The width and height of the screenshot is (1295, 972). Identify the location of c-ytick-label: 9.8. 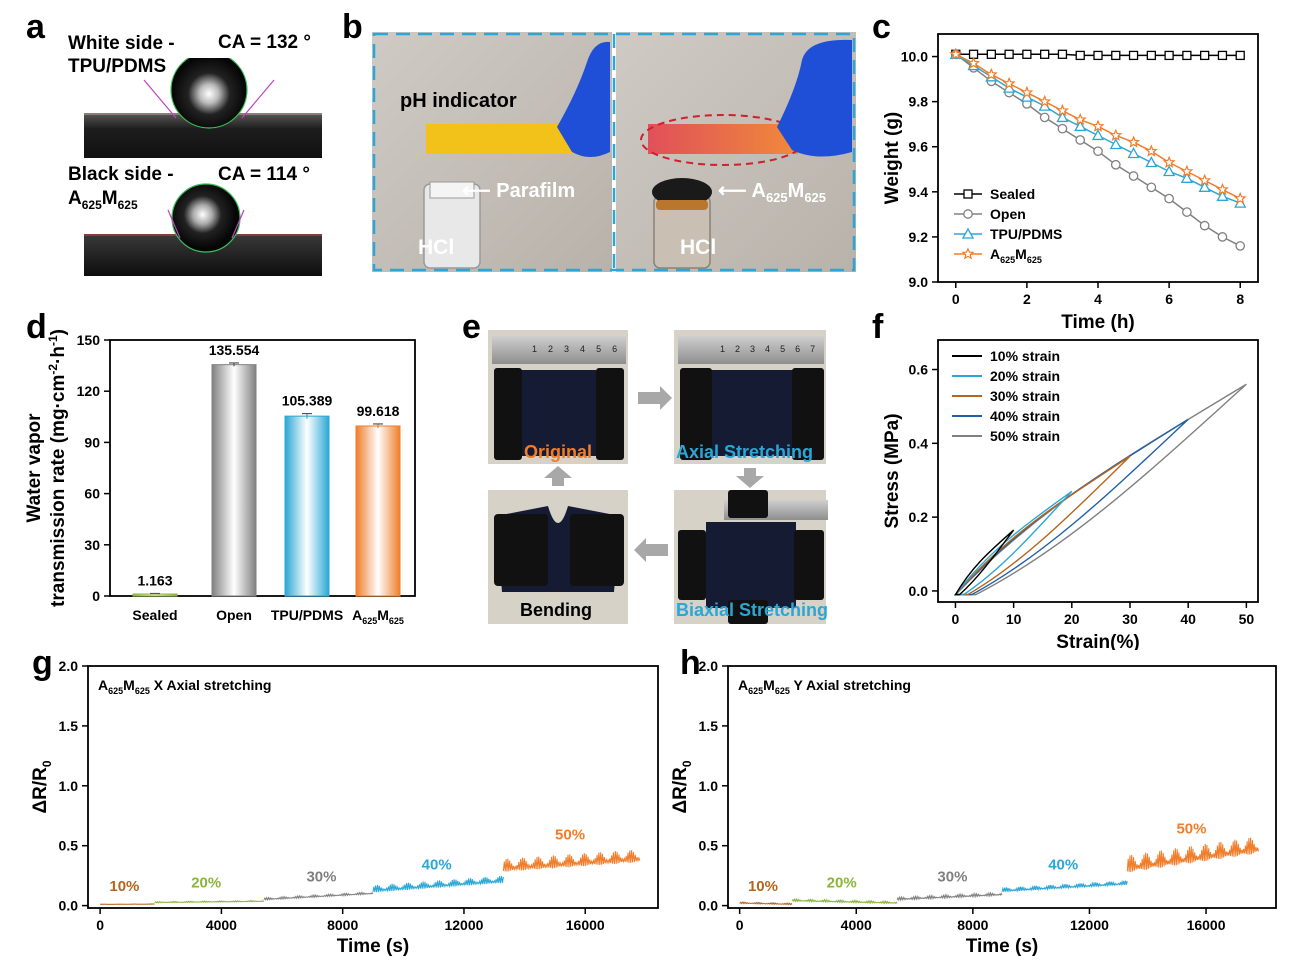
(919, 102).